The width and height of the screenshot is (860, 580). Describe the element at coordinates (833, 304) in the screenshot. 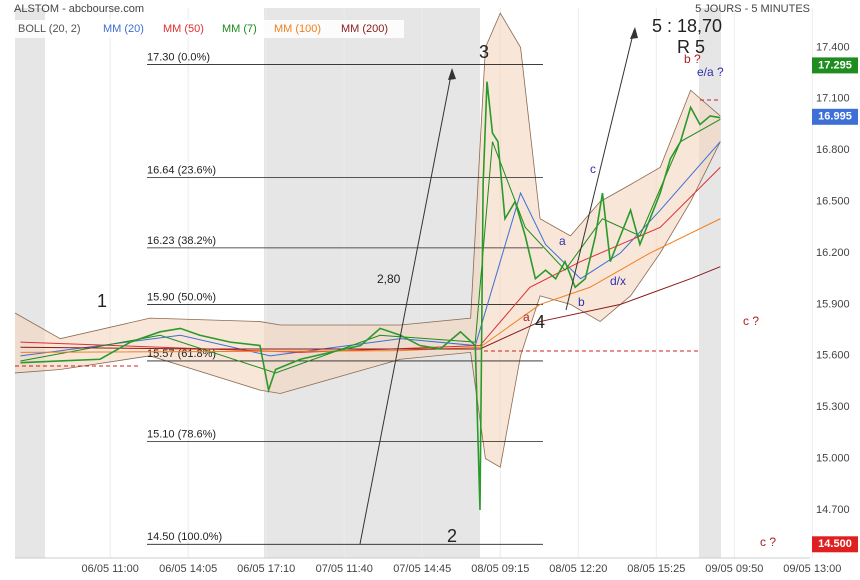

I see `y-tick-label: 15.900` at that location.